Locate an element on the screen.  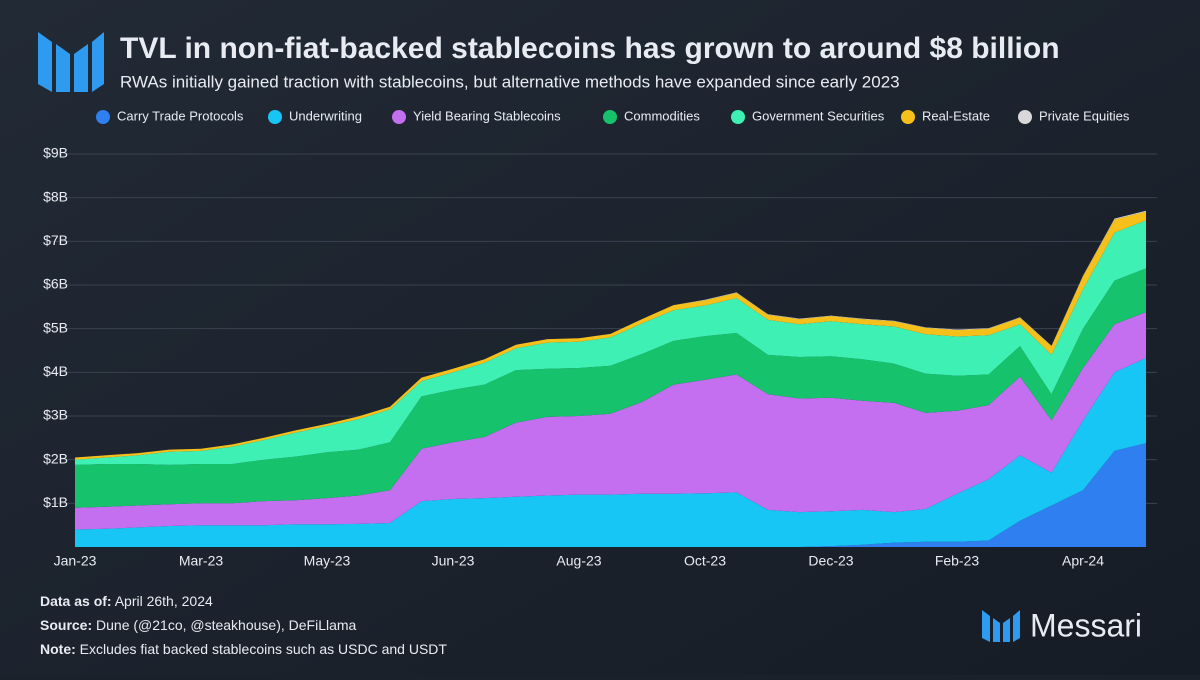
footer-text: April 26th, 2024 is located at coordinates (164, 601).